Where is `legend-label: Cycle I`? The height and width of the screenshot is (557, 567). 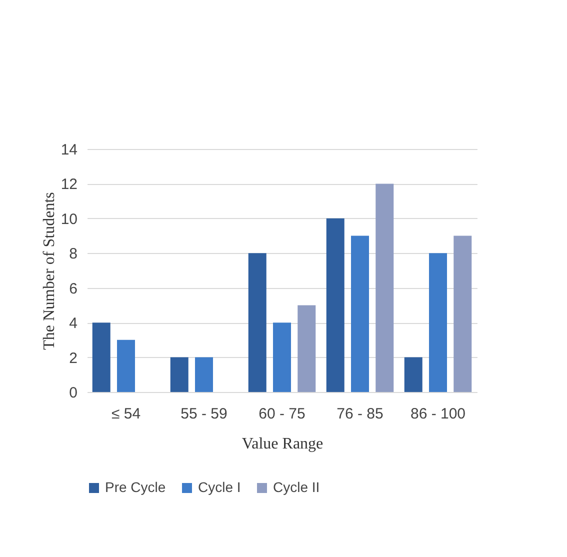
legend-label: Cycle I is located at coordinates (219, 487).